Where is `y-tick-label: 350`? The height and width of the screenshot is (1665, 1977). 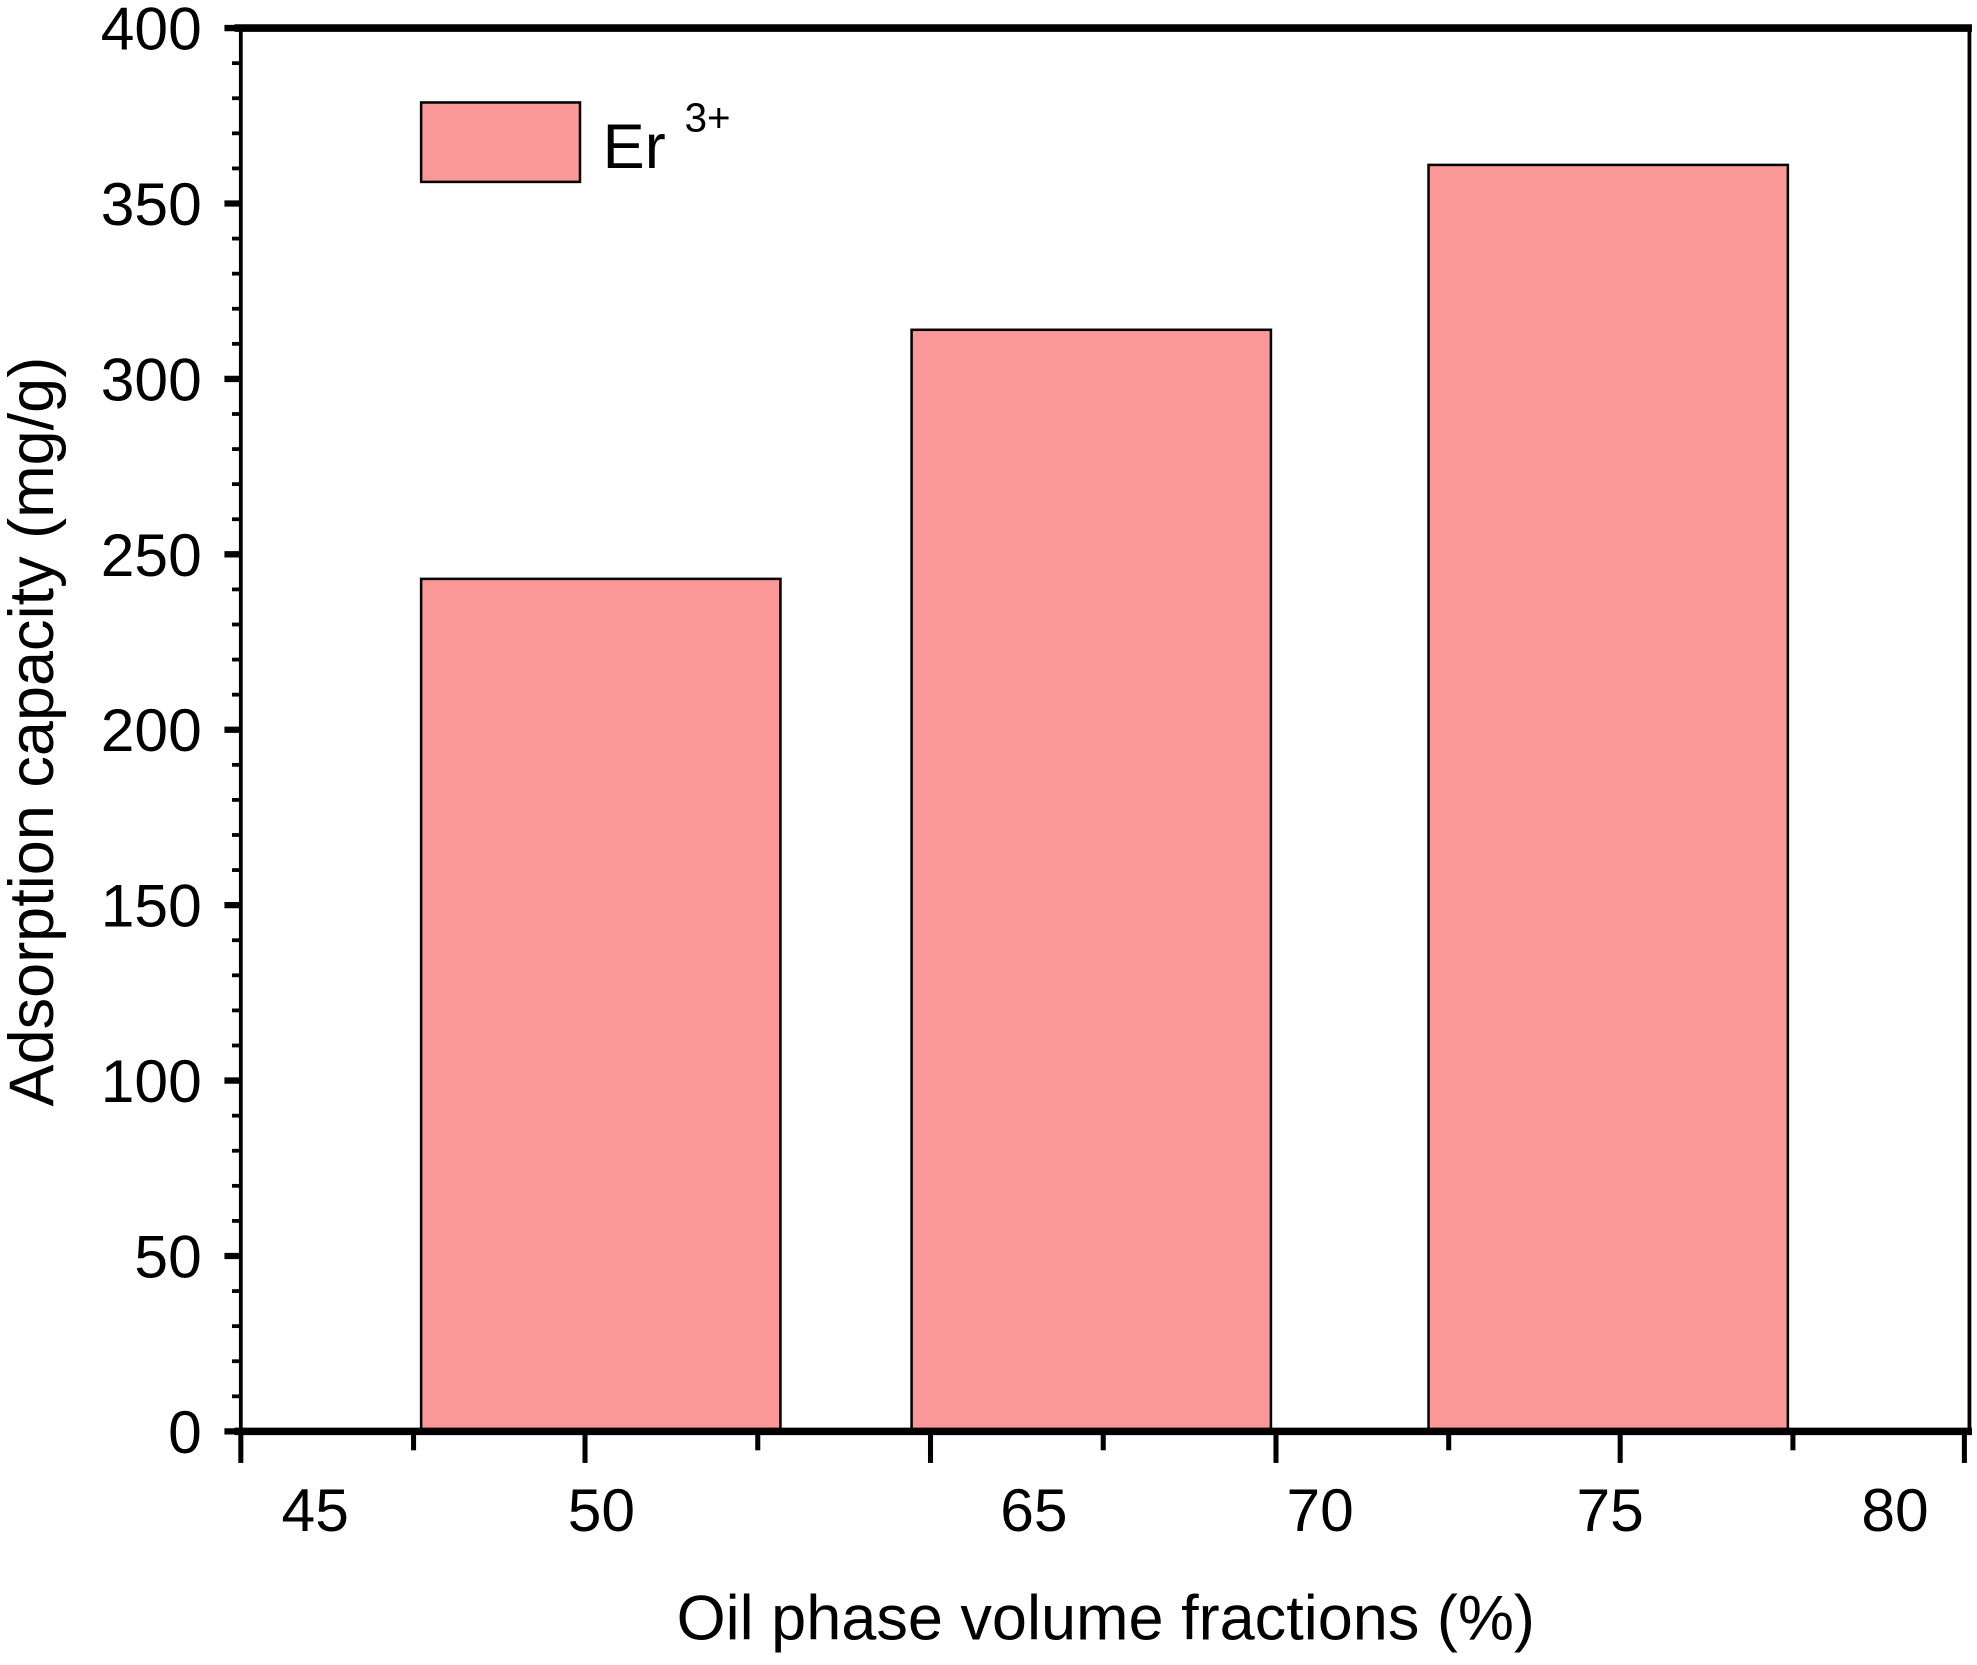
y-tick-label: 350 is located at coordinates (151, 204).